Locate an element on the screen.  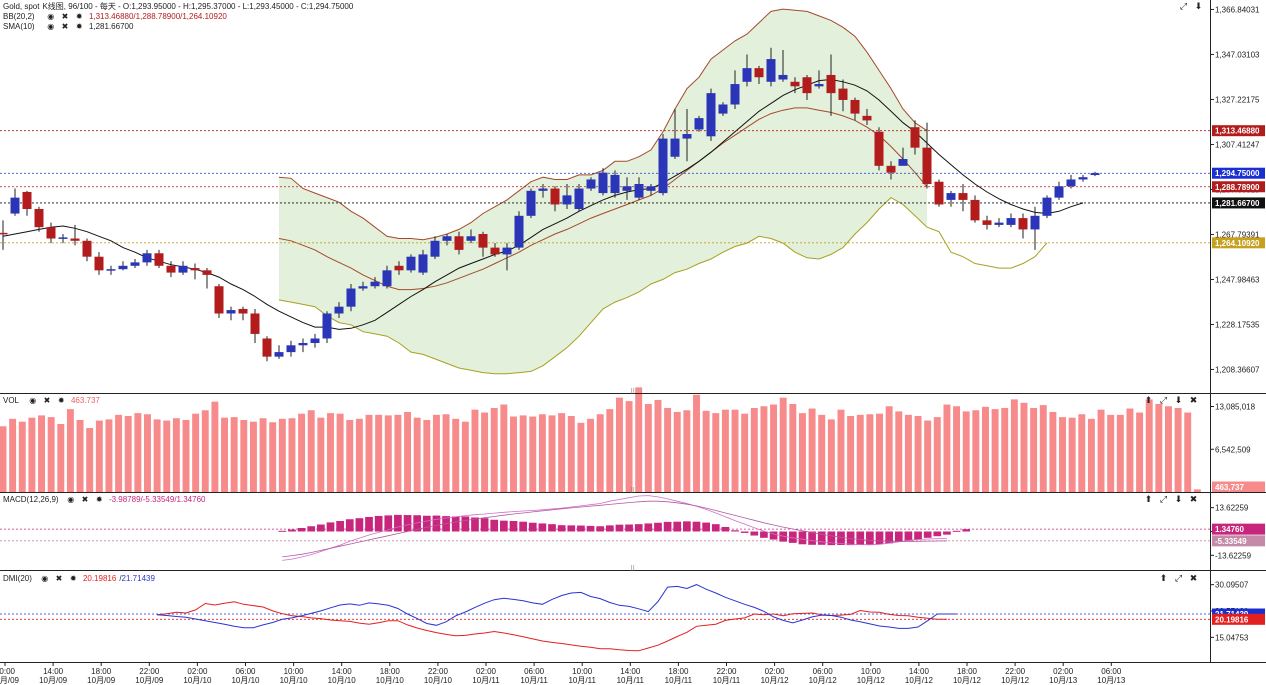
date-label: 10月/12 is located at coordinates (1015, 680).